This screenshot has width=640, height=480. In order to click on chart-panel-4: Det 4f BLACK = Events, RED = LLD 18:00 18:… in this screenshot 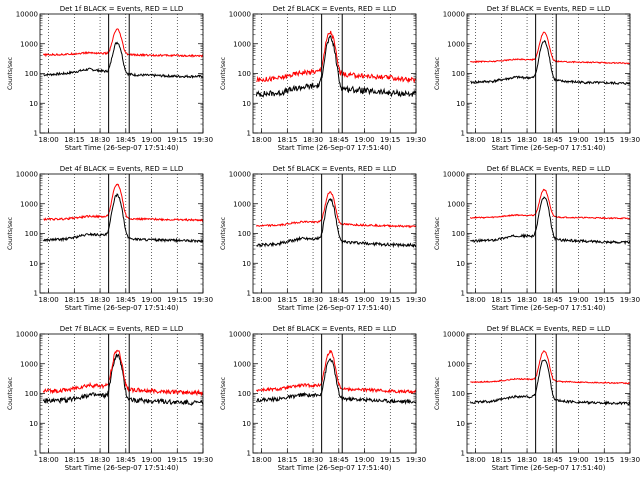, I will do `click(110, 238)`.